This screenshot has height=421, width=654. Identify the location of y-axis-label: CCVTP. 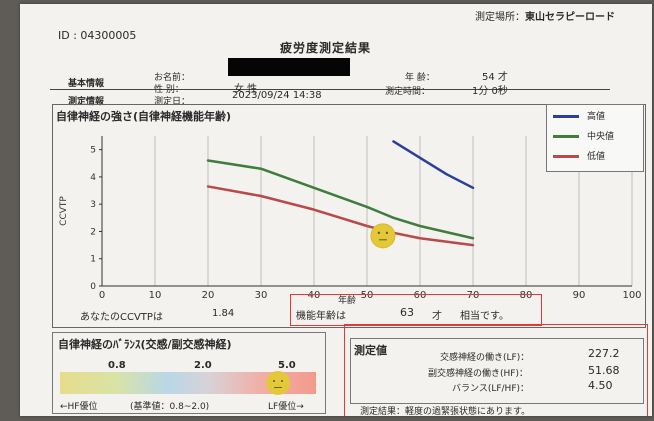
(64, 211).